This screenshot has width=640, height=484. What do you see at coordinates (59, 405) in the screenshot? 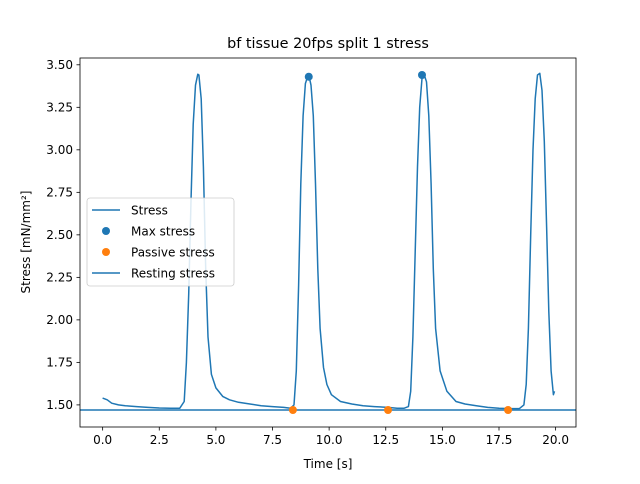
I see `y-tick-label: 1.50` at bounding box center [59, 405].